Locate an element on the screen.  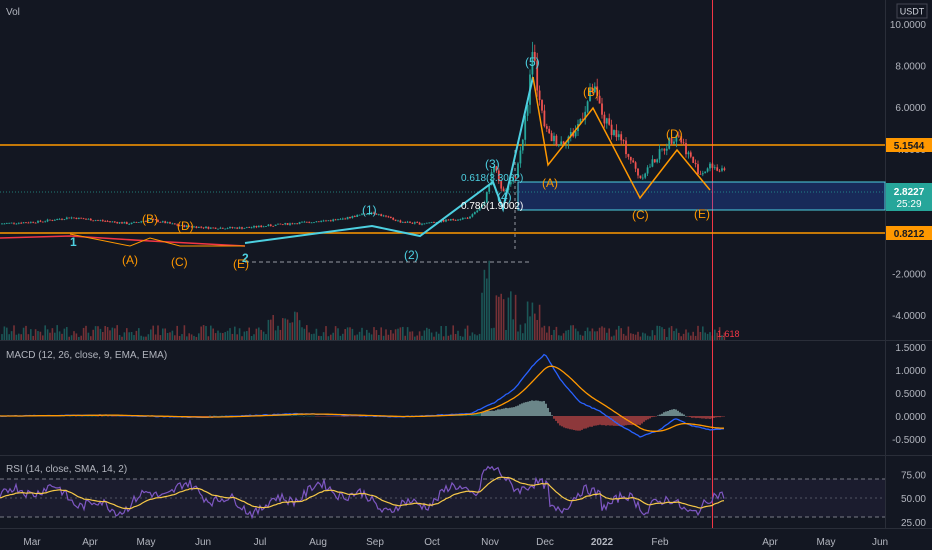
level-tag-upper-bg is located at coordinates (909, 145).